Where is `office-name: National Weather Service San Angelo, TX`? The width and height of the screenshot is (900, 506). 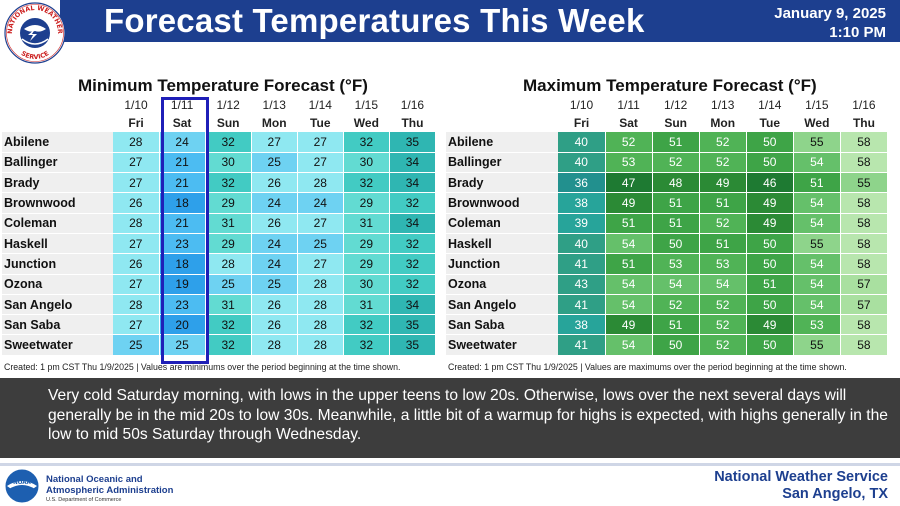
office-name: National Weather Service San Angelo, TX is located at coordinates (801, 486).